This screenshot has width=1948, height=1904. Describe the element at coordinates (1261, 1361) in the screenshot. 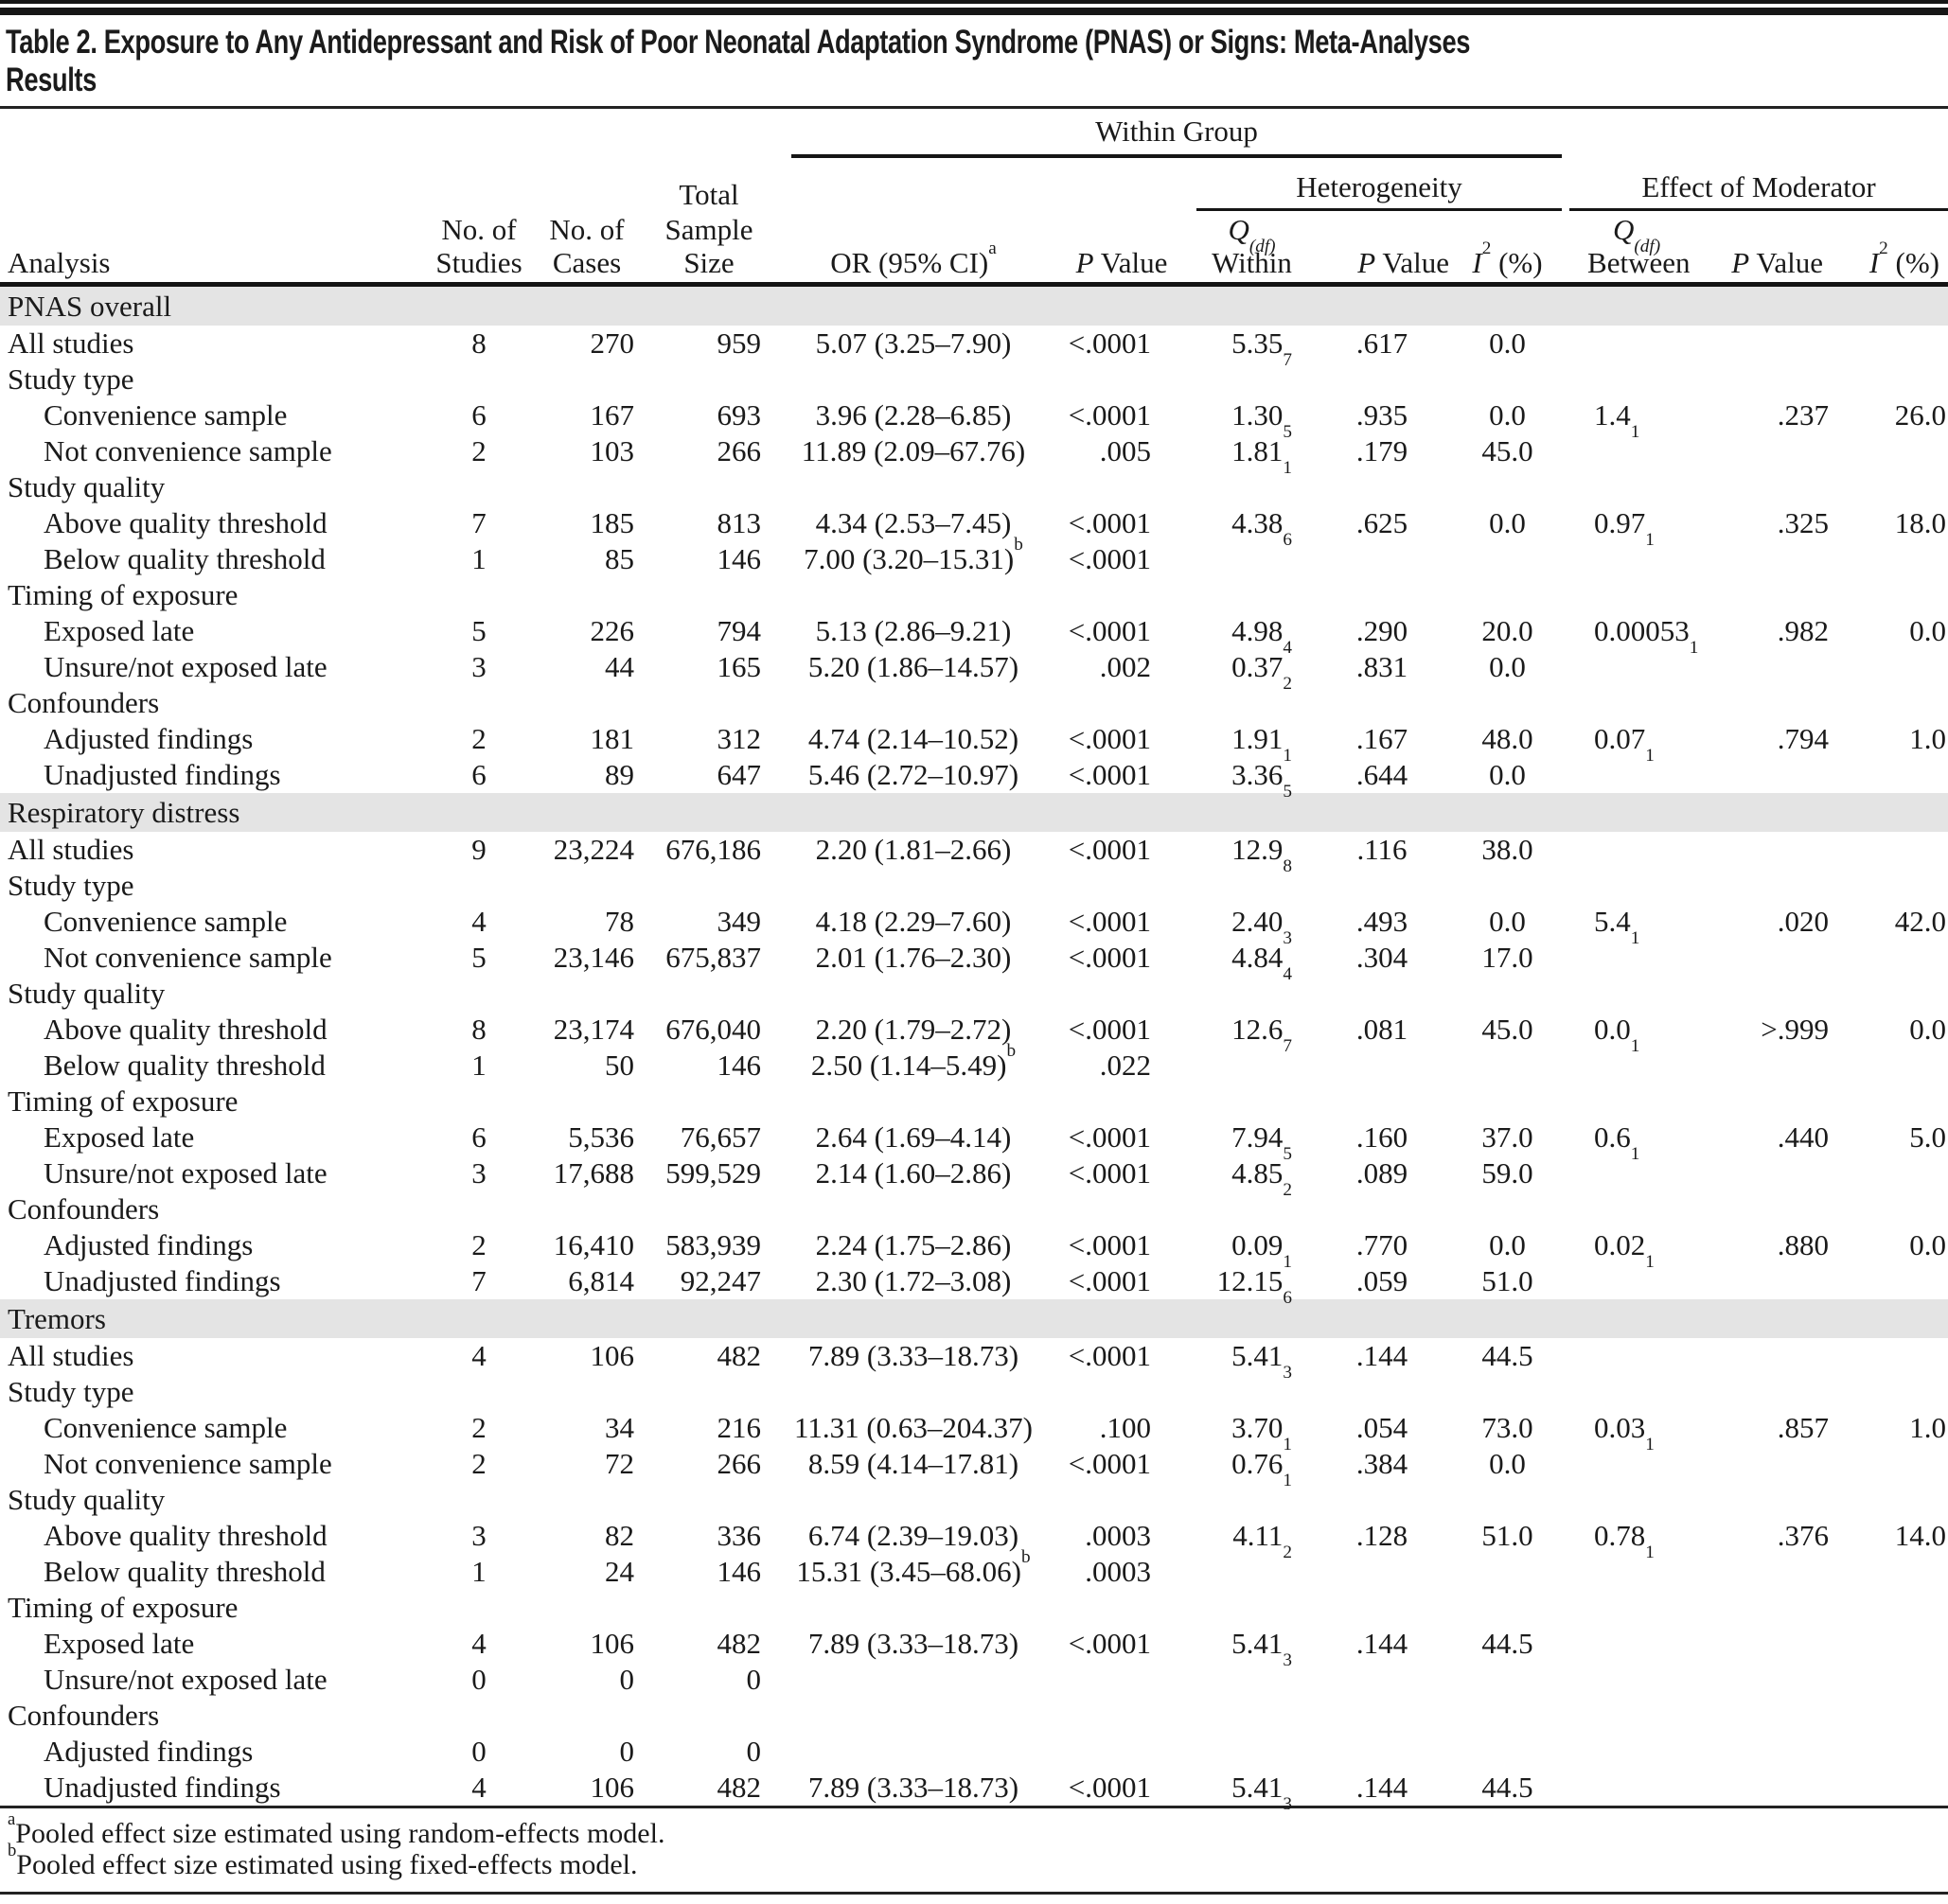

I see `cell-q-within: 5.413` at that location.